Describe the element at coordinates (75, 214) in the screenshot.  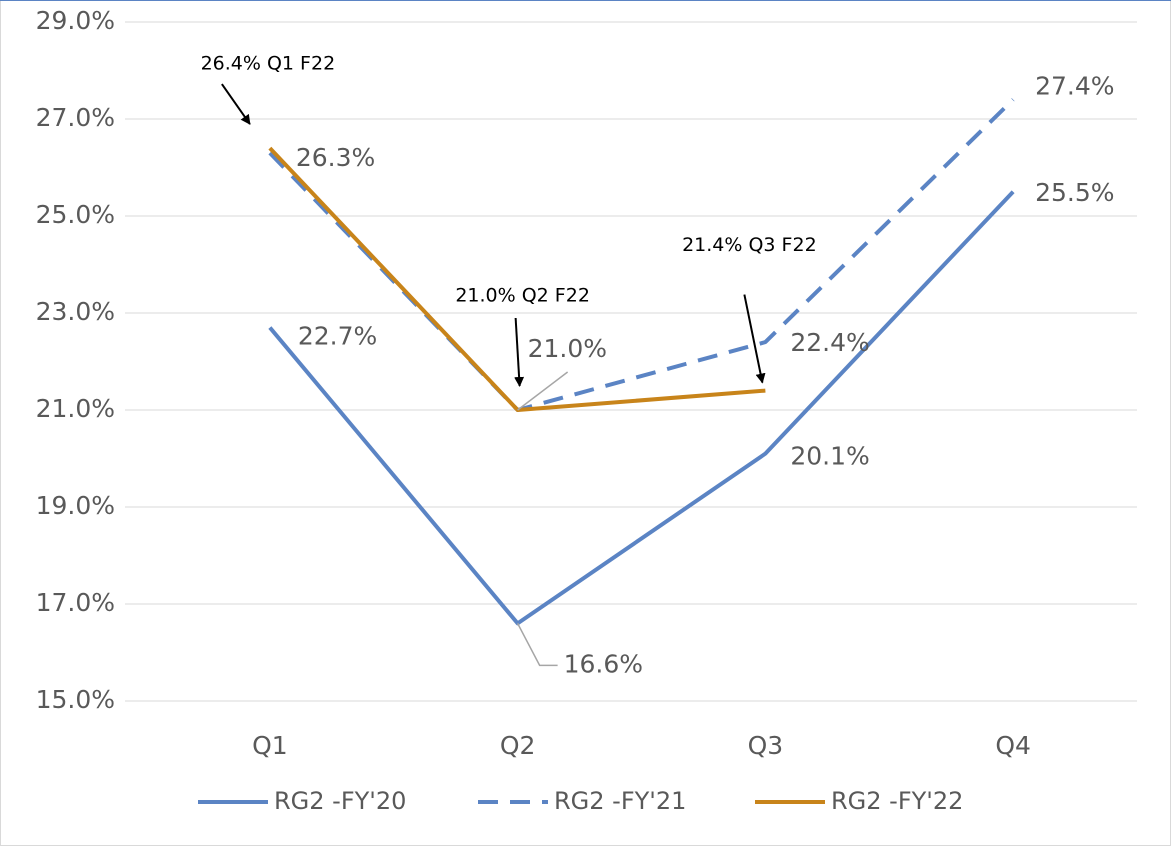
I see `y-tick-label: 25.0%` at that location.